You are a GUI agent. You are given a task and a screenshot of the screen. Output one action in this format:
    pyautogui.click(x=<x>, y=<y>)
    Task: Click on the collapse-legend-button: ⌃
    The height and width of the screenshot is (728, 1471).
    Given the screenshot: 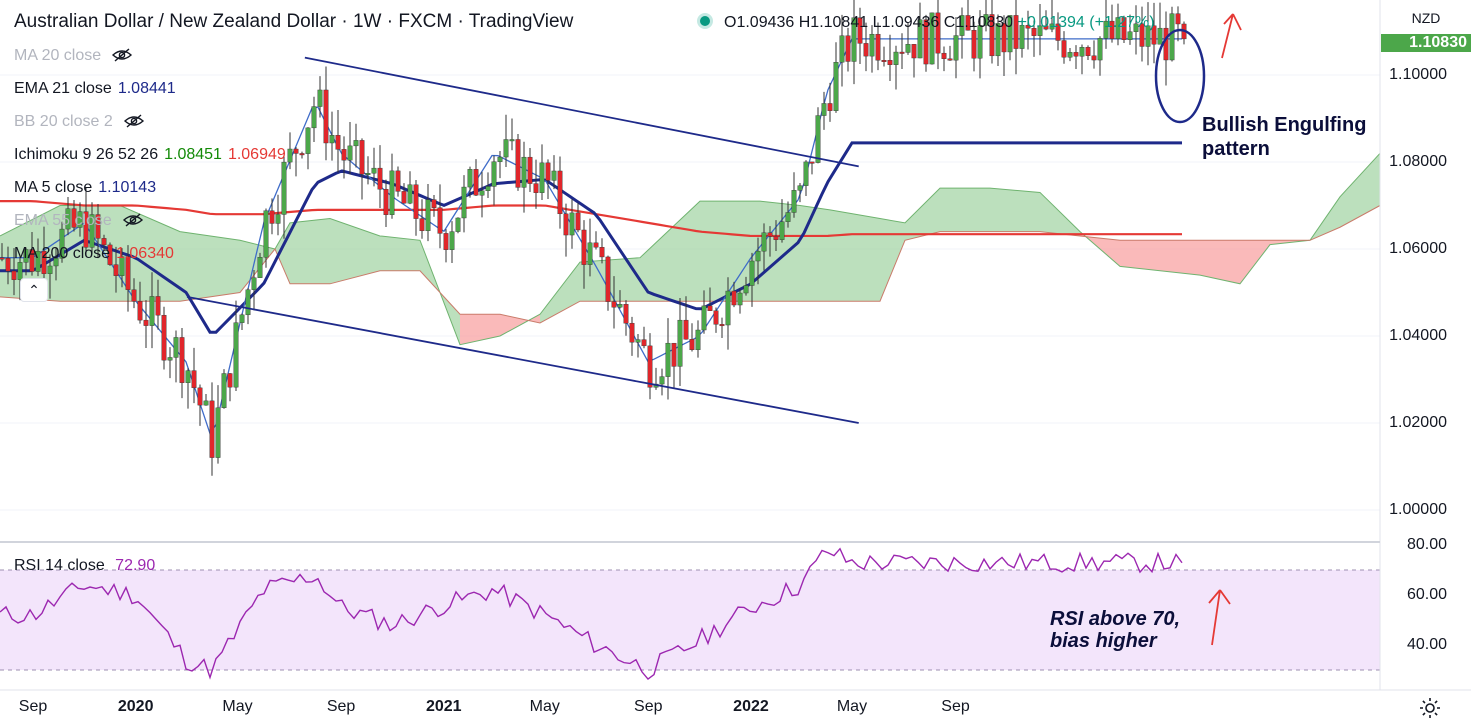 What is the action you would take?
    pyautogui.click(x=34, y=290)
    